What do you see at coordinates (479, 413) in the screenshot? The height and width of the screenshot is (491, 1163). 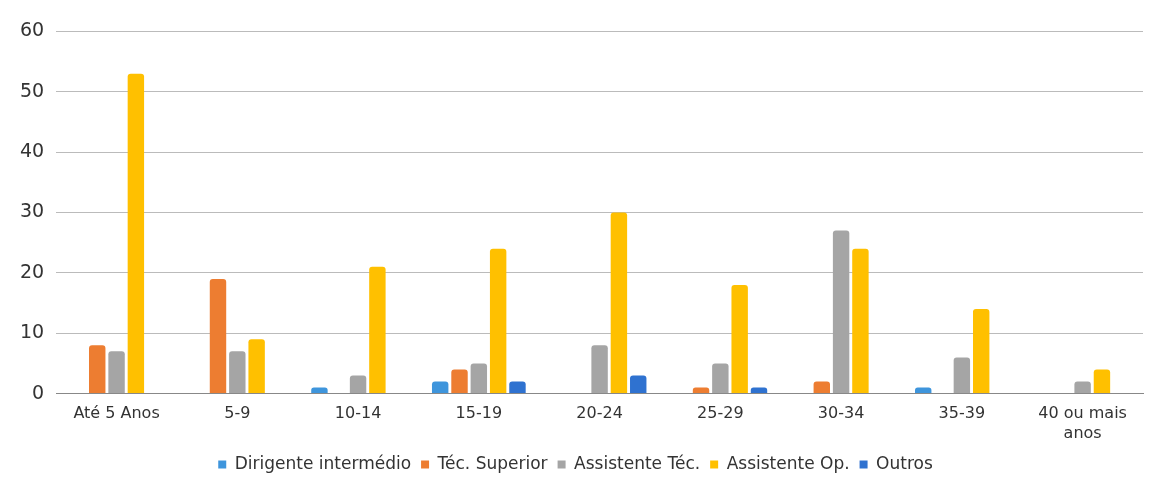 I see `x-tick-label: 15-19` at bounding box center [479, 413].